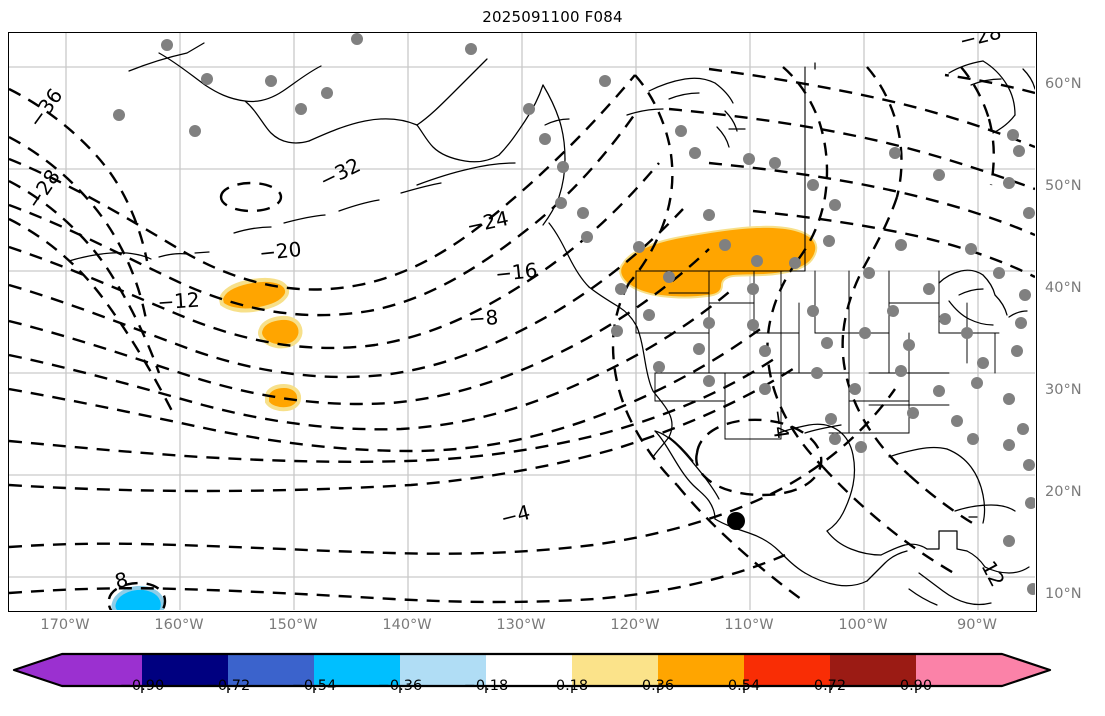  I want to click on colorbar-segments, so click(532, 670).